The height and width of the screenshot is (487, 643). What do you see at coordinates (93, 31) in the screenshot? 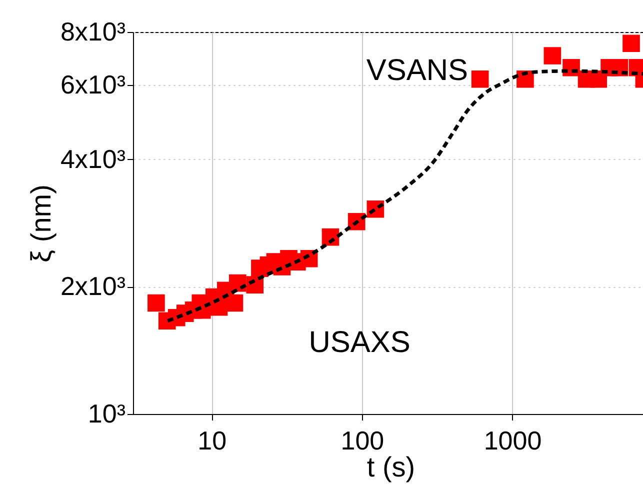
I see `y-tick-label: 8x10³` at bounding box center [93, 31].